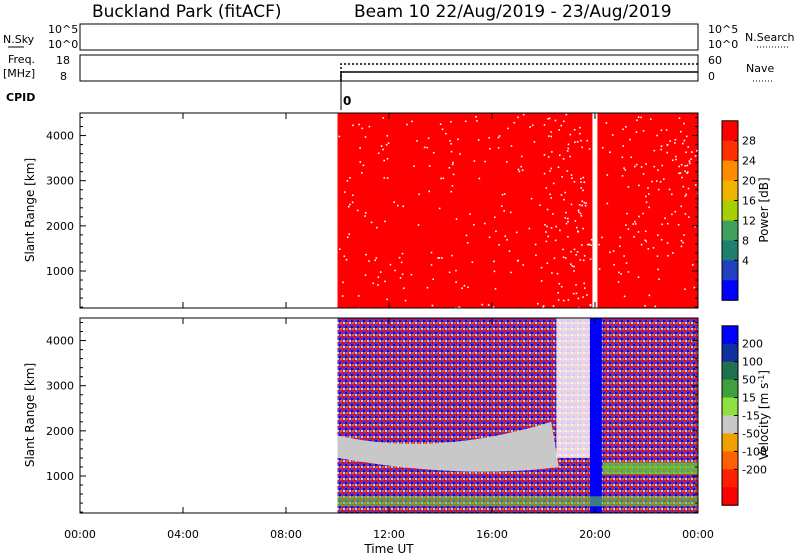  I want to click on power-gap, so click(595, 210).